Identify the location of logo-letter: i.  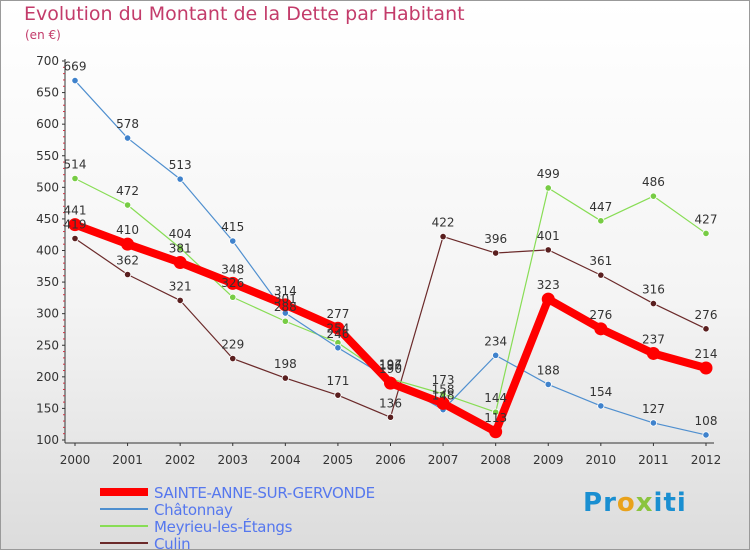
(658, 503).